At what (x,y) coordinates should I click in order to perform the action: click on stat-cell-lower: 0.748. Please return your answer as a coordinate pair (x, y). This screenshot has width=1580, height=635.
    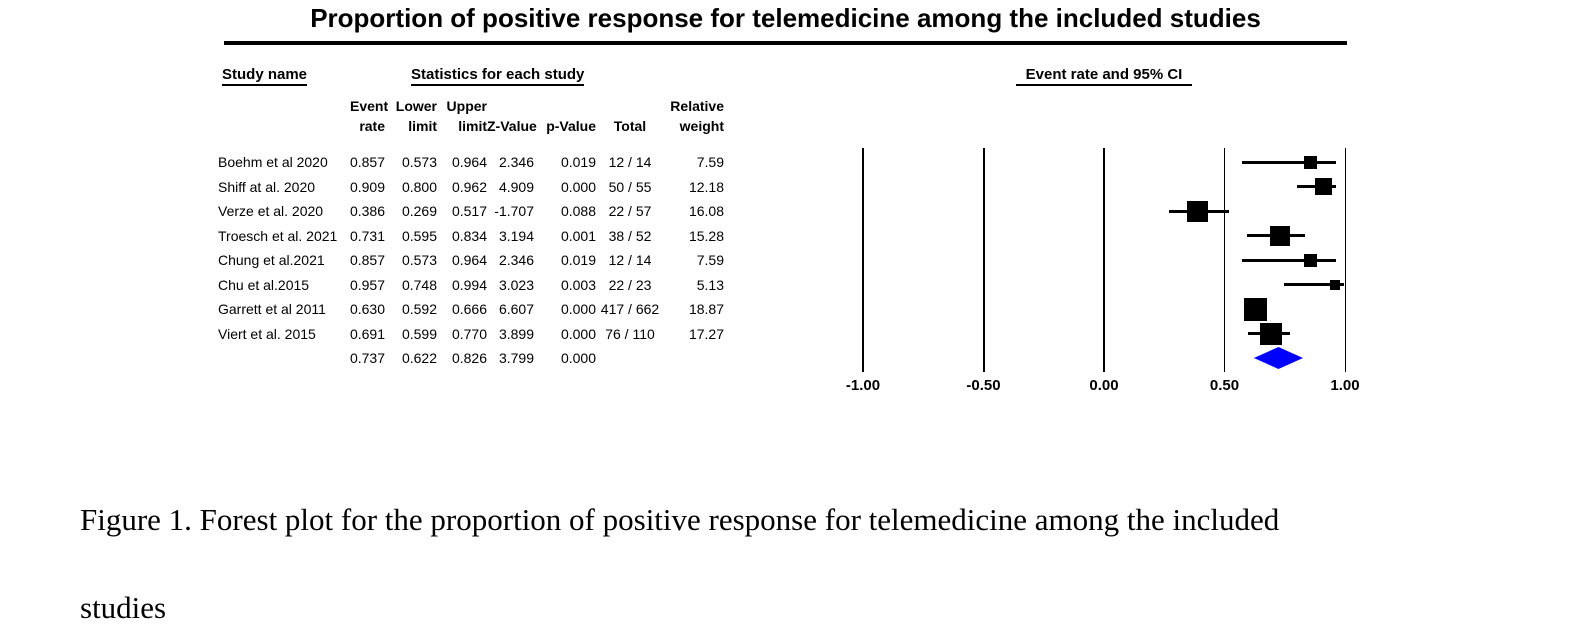
    Looking at the image, I should click on (419, 284).